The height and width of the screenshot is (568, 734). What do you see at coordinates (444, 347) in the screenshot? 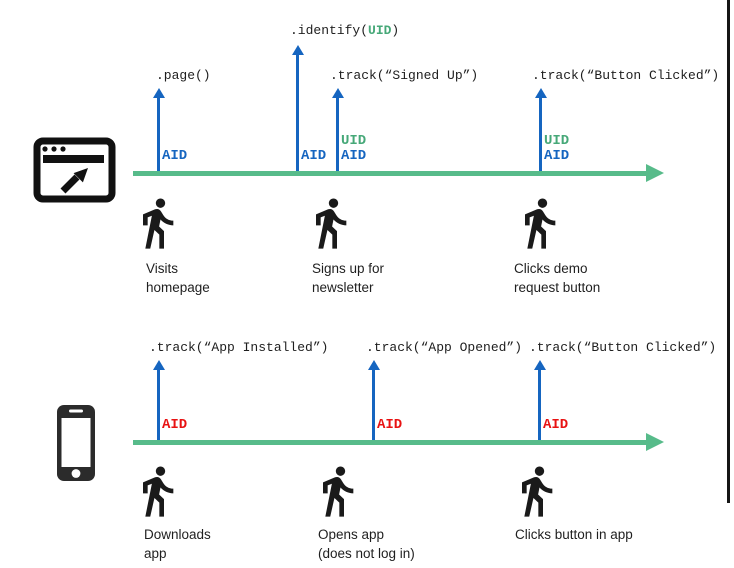
I see `mobile-event-call: .track(“App Opened”)` at bounding box center [444, 347].